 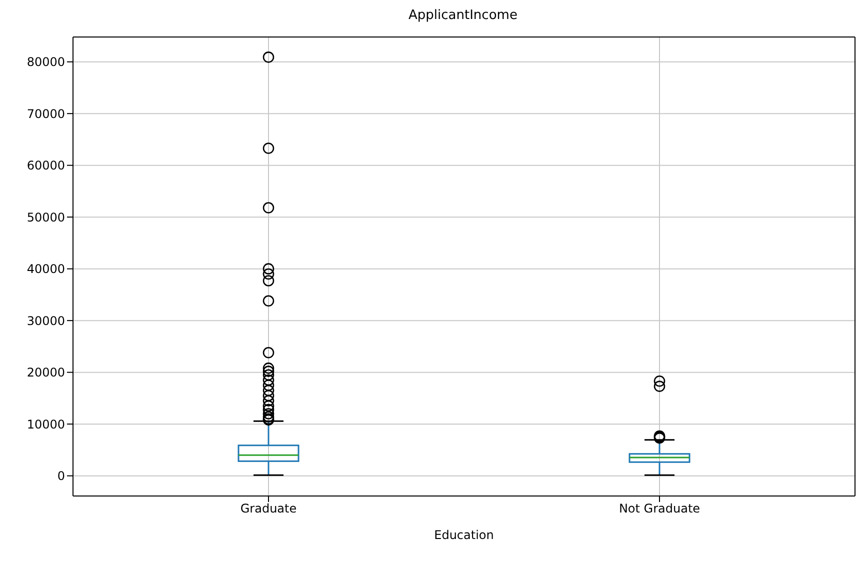 I want to click on y-tick-label: 0, so click(x=61, y=476).